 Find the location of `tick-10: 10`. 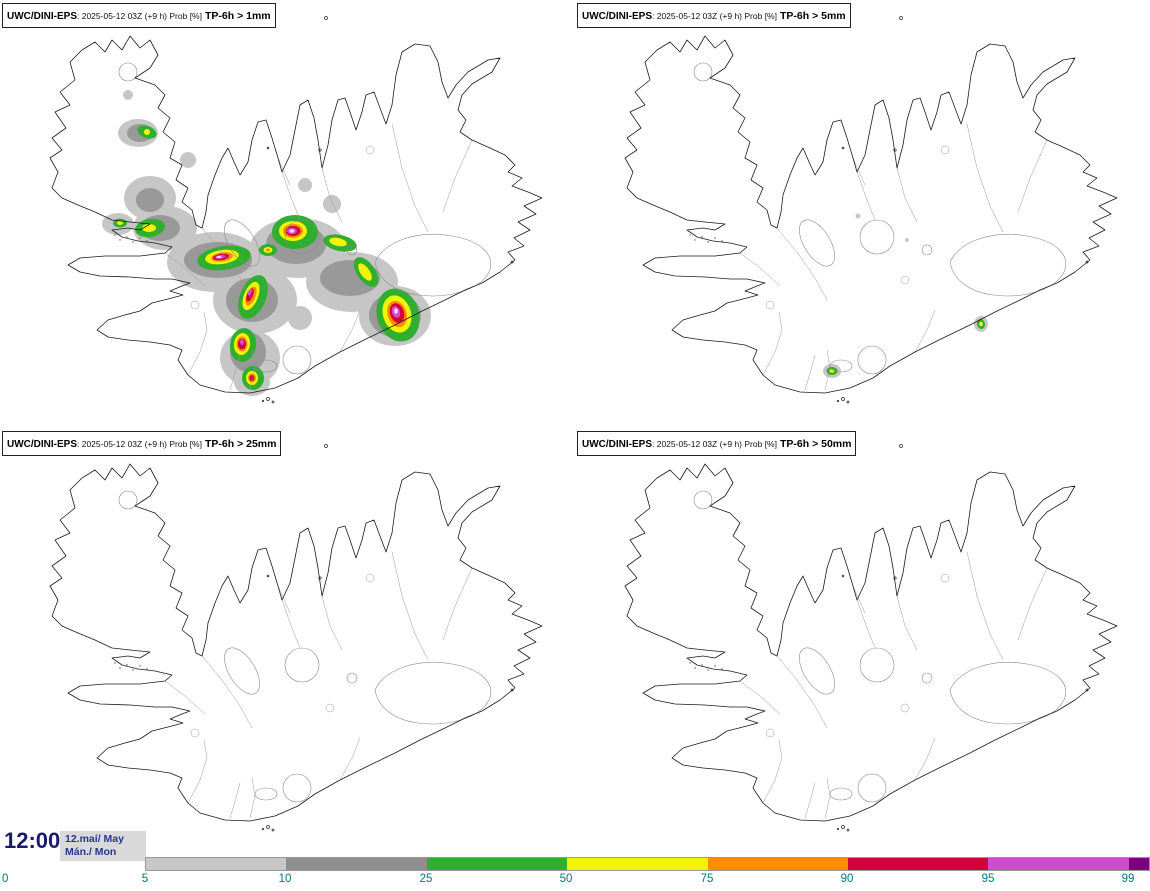

tick-10: 10 is located at coordinates (285, 879).